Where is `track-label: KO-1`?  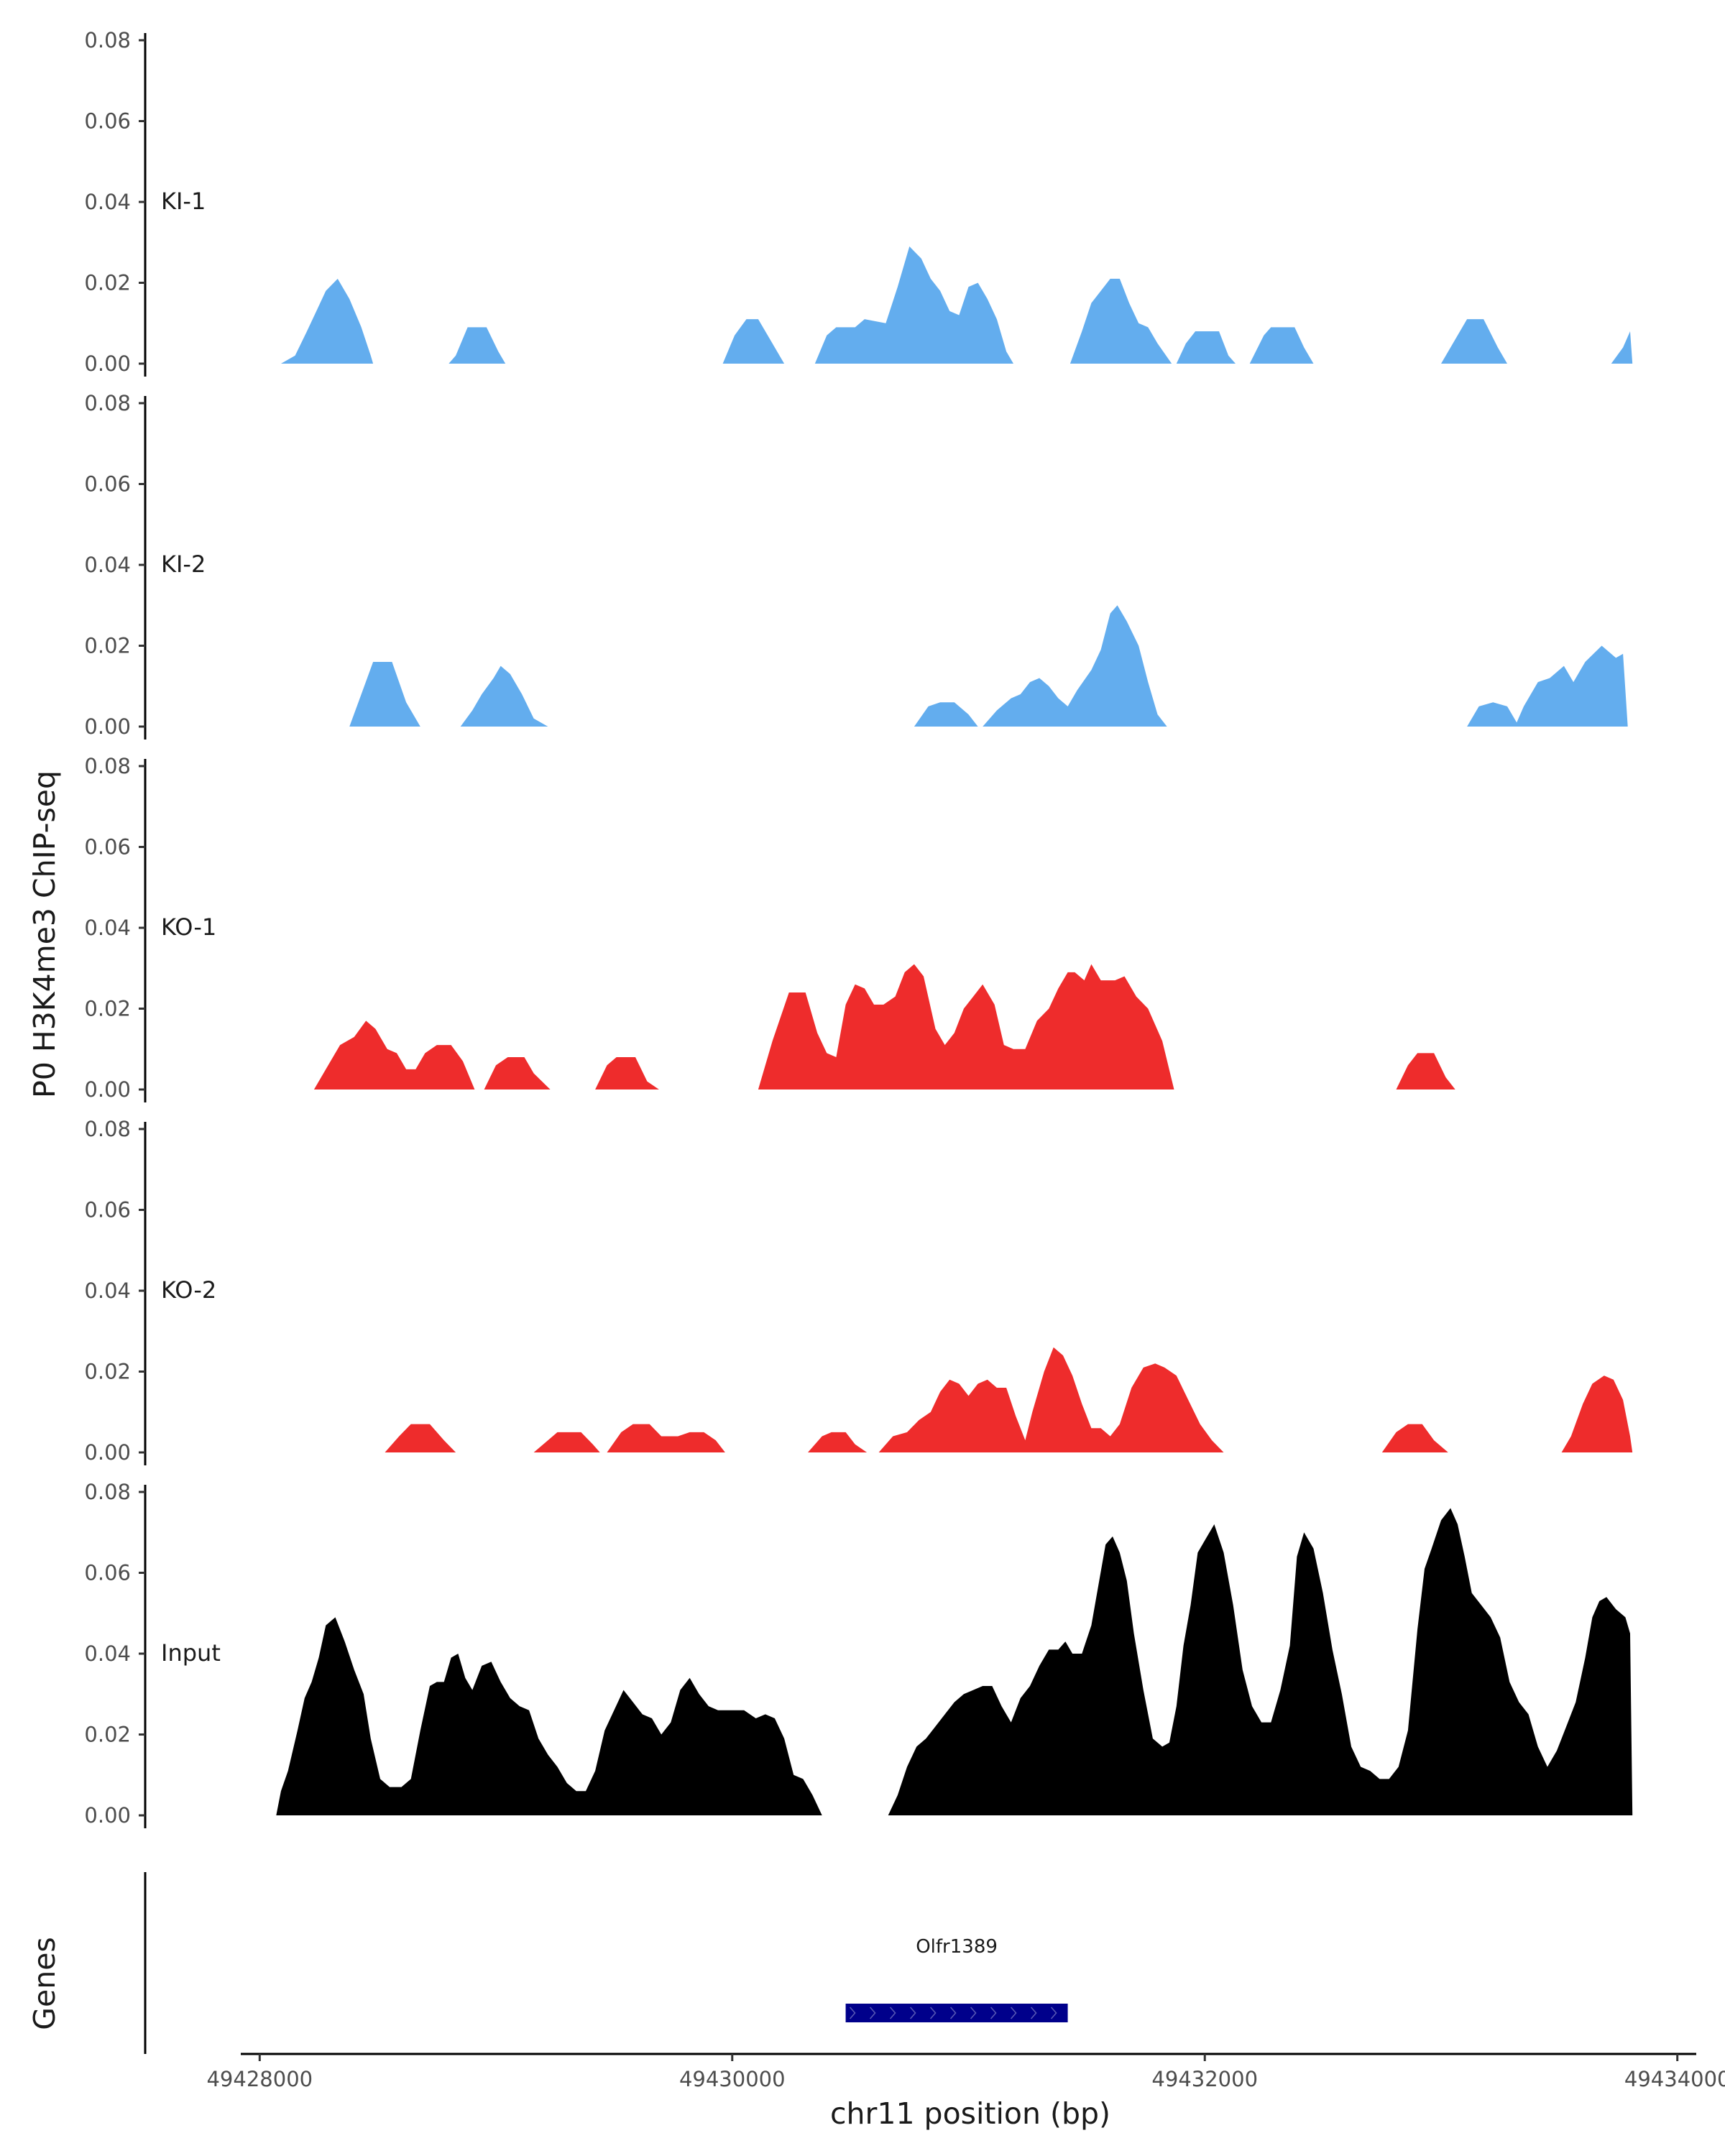
track-label: KO-1 is located at coordinates (188, 927).